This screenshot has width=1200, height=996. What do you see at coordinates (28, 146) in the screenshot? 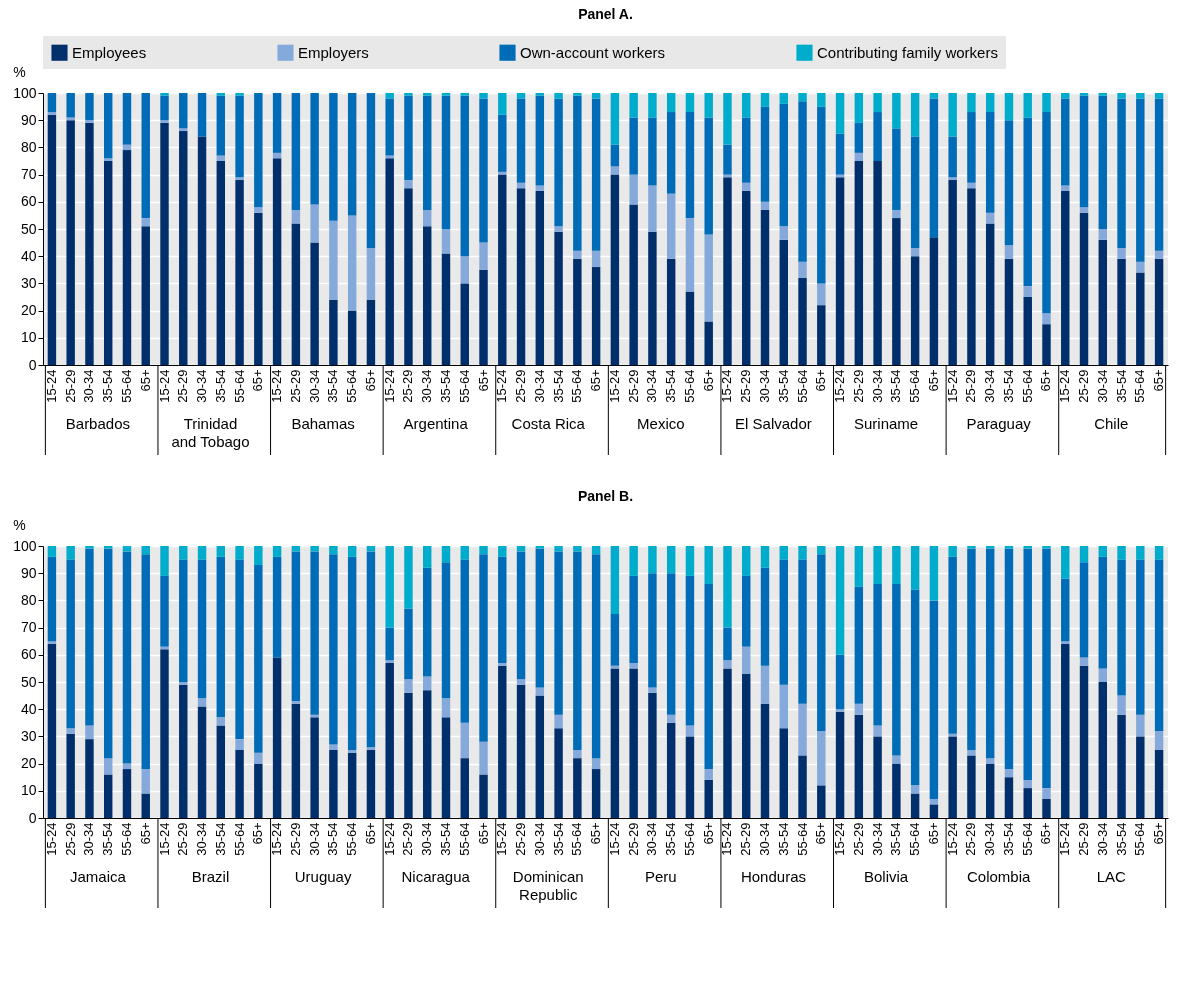
I see `y-tick-label: 80` at bounding box center [28, 146].